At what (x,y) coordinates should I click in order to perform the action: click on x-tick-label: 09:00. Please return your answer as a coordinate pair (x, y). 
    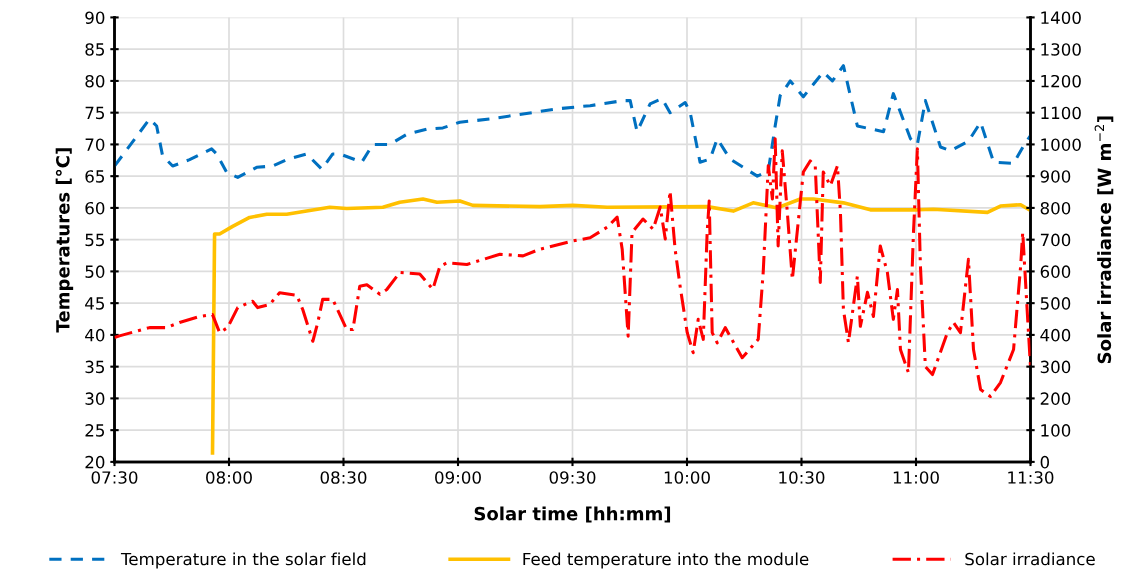
    Looking at the image, I should click on (458, 477).